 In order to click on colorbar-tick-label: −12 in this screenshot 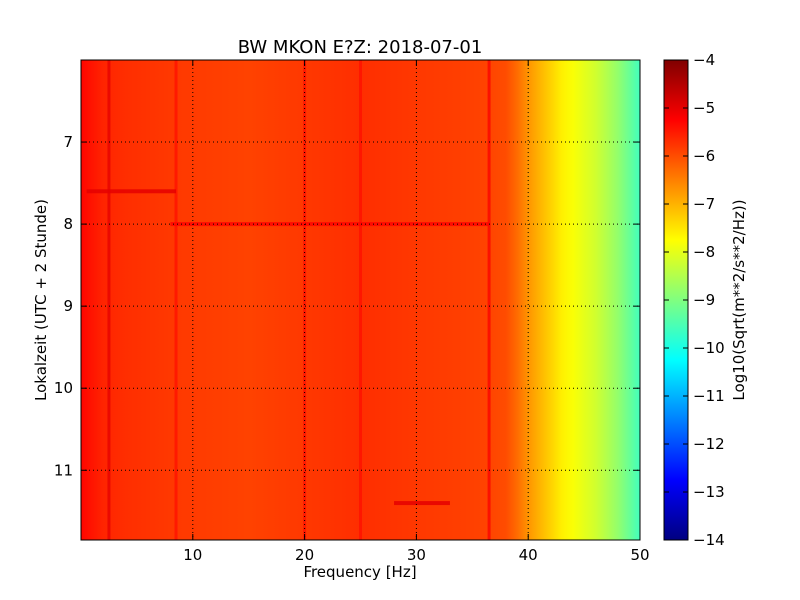, I will do `click(709, 444)`.